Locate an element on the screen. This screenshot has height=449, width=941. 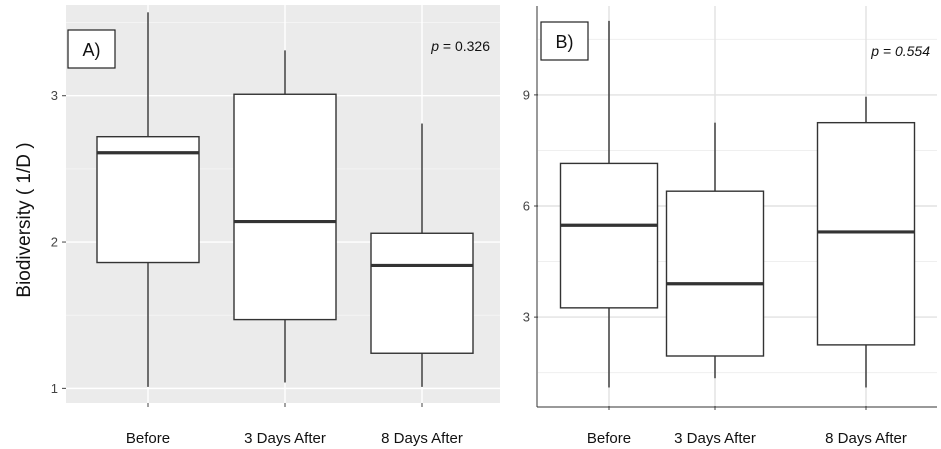
y-tick-label: 1 is located at coordinates (54, 388).